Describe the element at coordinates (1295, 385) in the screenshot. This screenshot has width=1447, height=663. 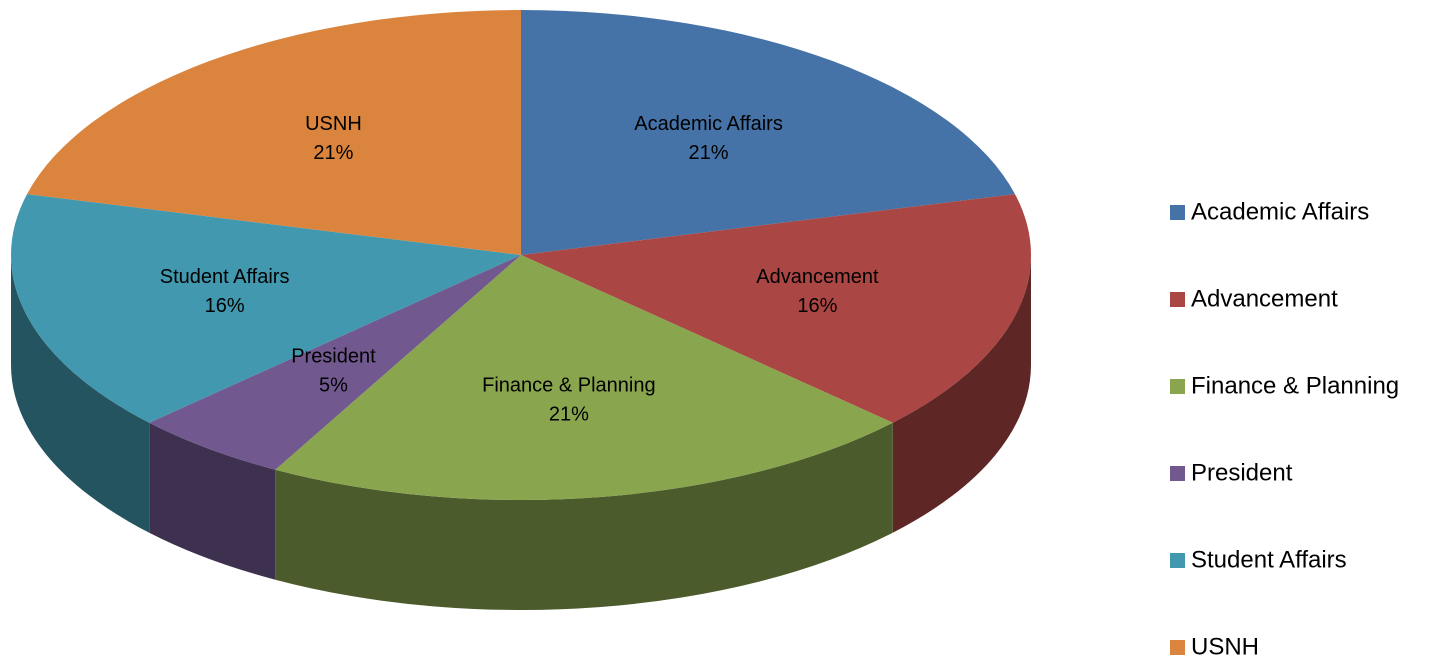
I see `legend-label: Finance & Planning` at that location.